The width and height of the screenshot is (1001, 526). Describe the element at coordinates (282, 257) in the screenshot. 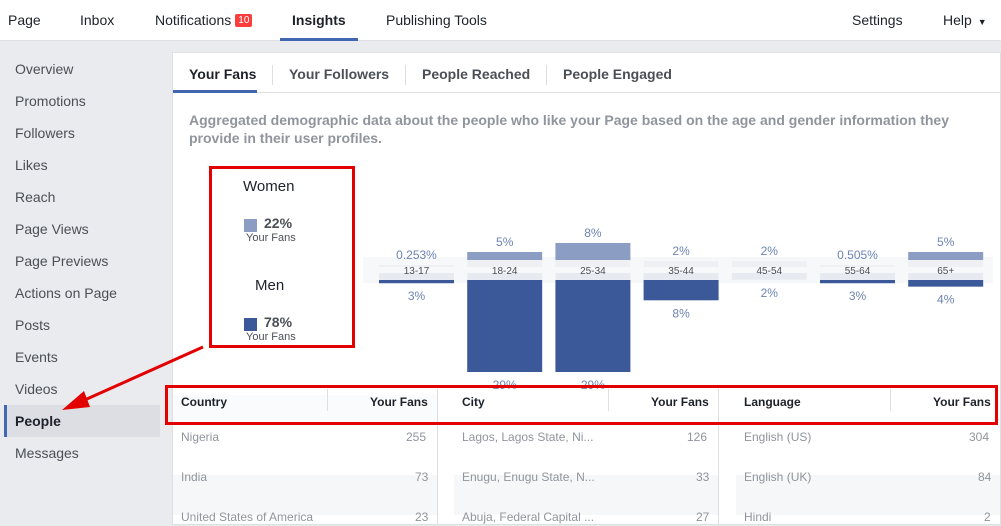

I see `gender-legend: Women 22% Your Fans Men 78% Your Fans` at that location.